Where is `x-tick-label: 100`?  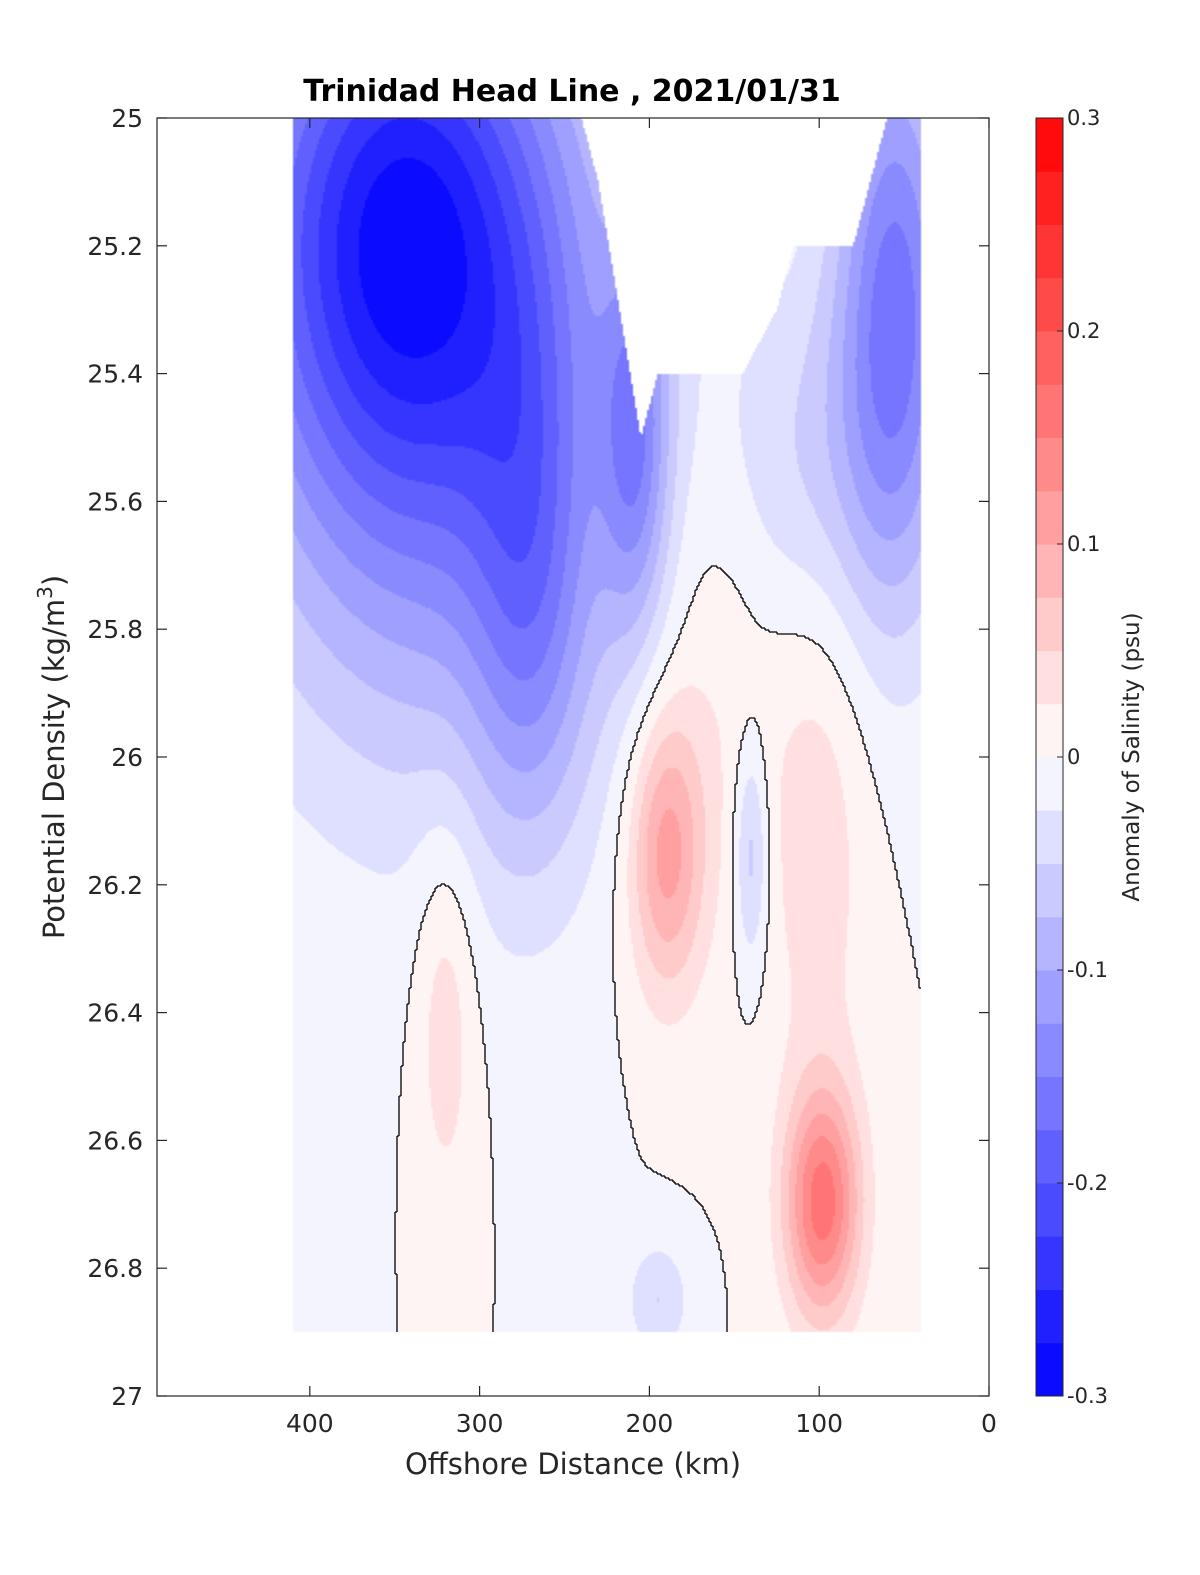 x-tick-label: 100 is located at coordinates (819, 1423).